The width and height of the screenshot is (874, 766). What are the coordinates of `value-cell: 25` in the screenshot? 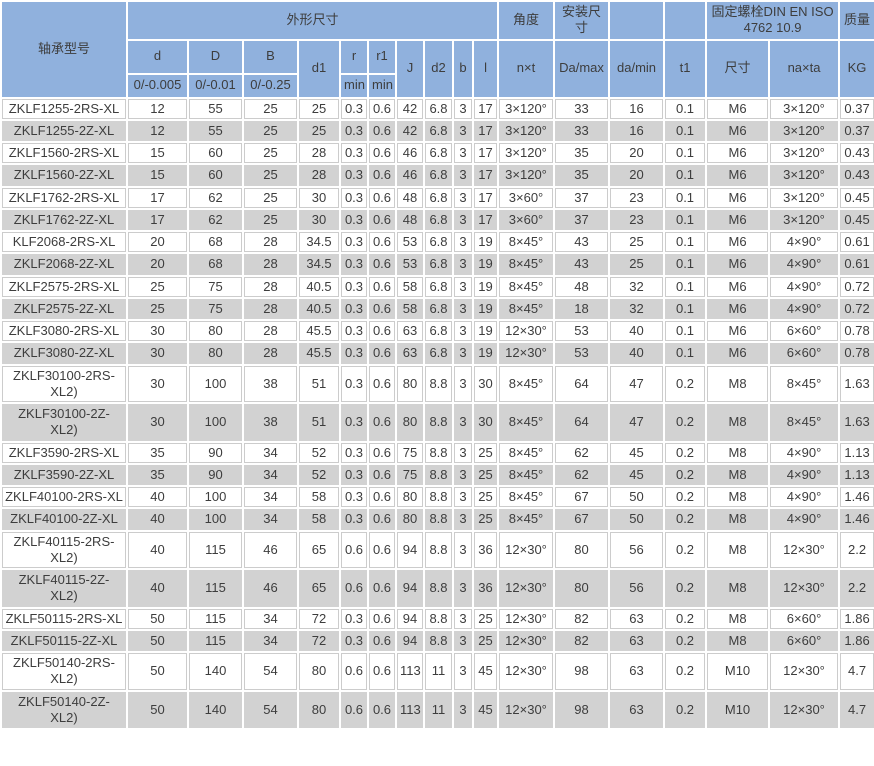 It's located at (486, 618).